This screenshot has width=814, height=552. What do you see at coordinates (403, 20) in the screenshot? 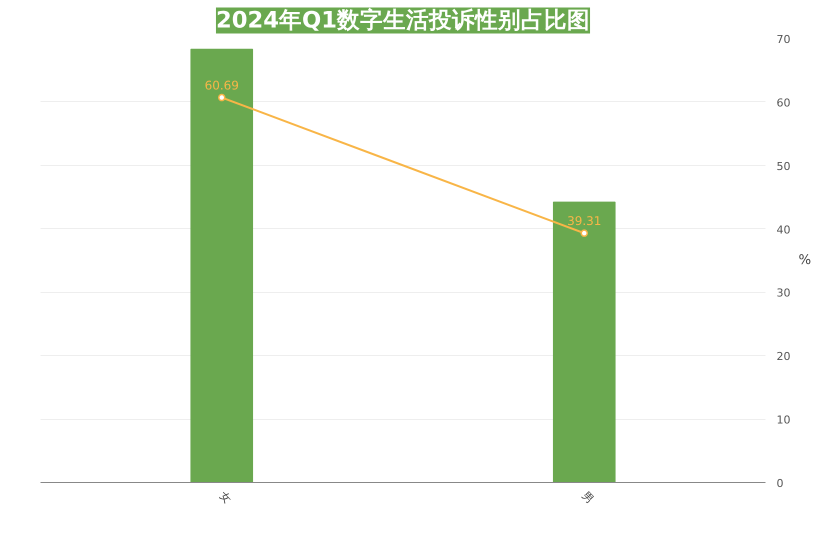
I see `chart-title: 2024年Q1数字生活投诉性别占比图` at bounding box center [403, 20].